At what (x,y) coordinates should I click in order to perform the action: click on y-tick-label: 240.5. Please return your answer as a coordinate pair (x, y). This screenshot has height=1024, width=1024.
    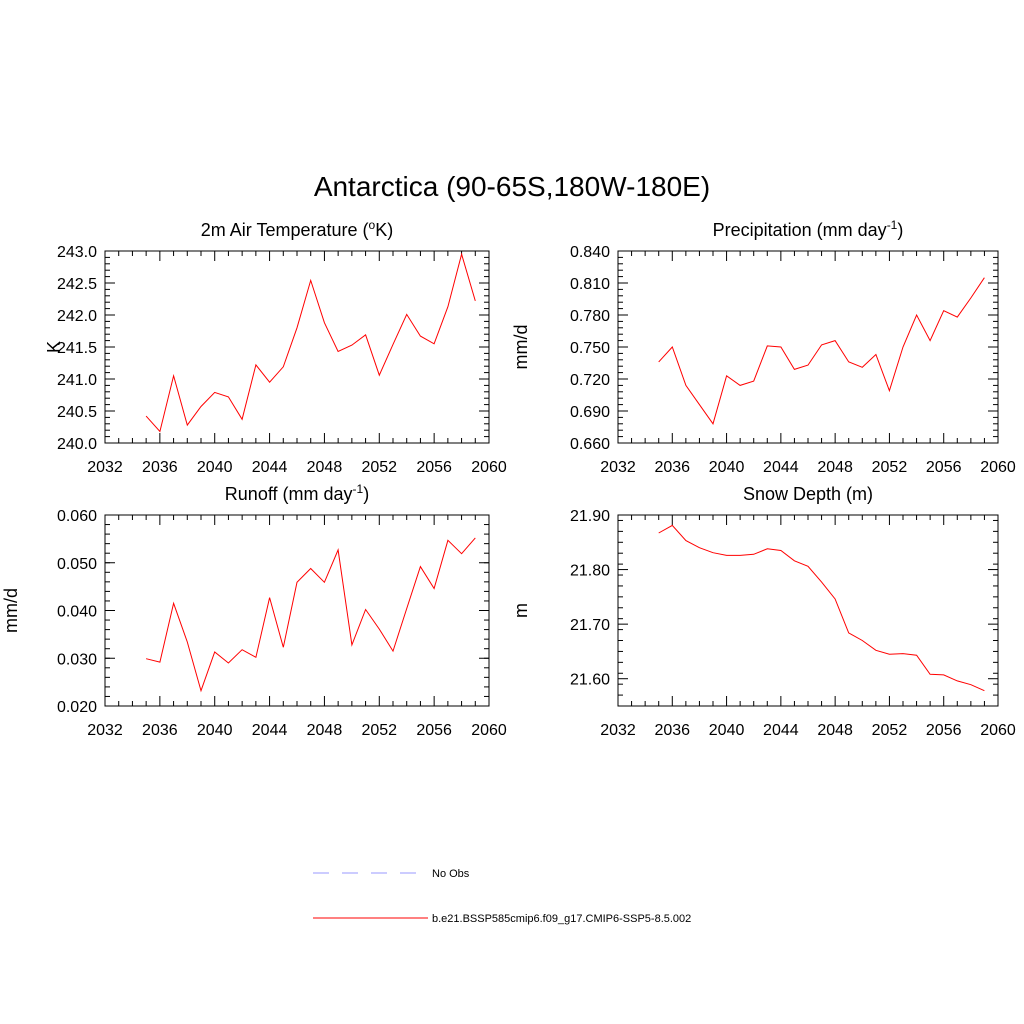
    Looking at the image, I should click on (77, 412).